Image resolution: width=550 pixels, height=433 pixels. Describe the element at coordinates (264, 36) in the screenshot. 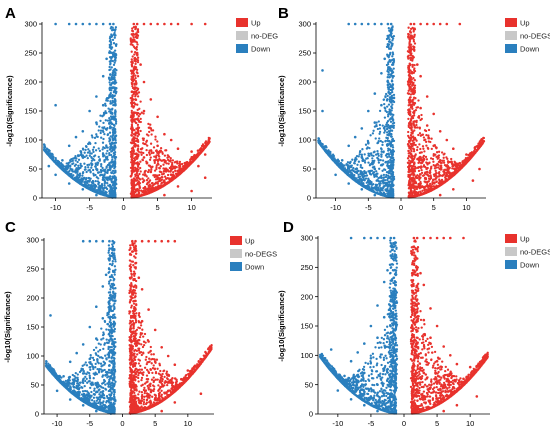

I see `legend-label: no-DEG` at that location.